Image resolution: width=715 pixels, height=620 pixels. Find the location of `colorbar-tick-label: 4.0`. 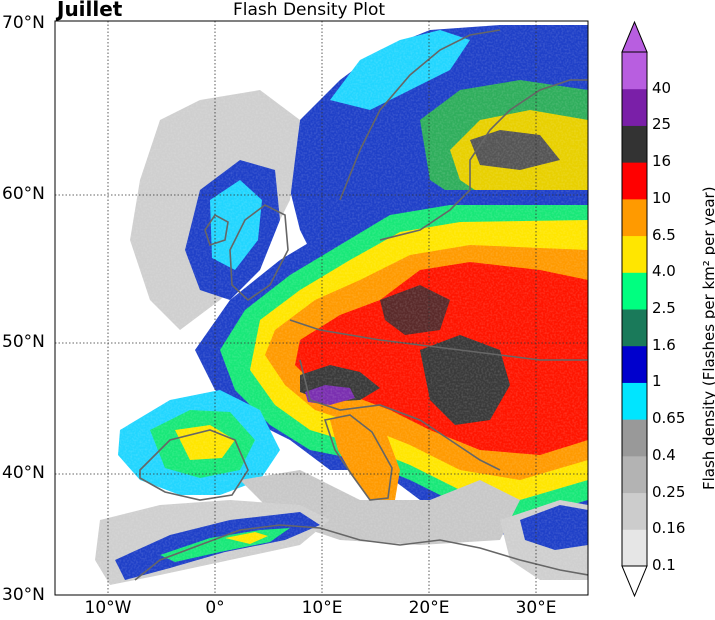

colorbar-tick-label: 4.0 is located at coordinates (664, 271).